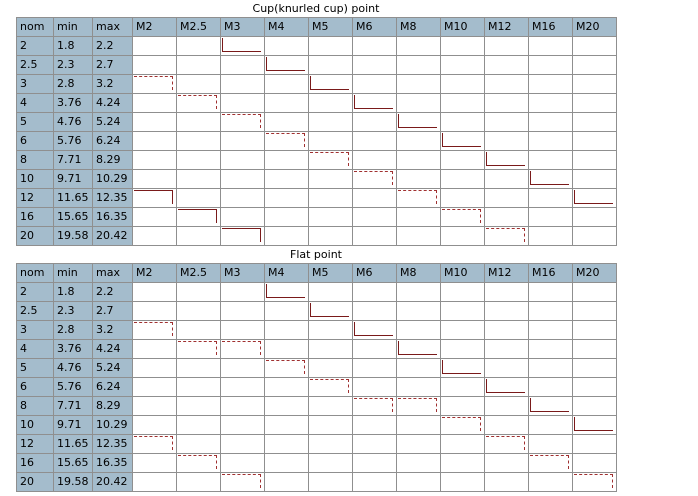 The height and width of the screenshot is (496, 698). Describe the element at coordinates (316, 273) in the screenshot. I see `header-row: nom min max M2 M2.5 M3 M4 M5 M6 M8 M10 M12 M16 M20` at that location.